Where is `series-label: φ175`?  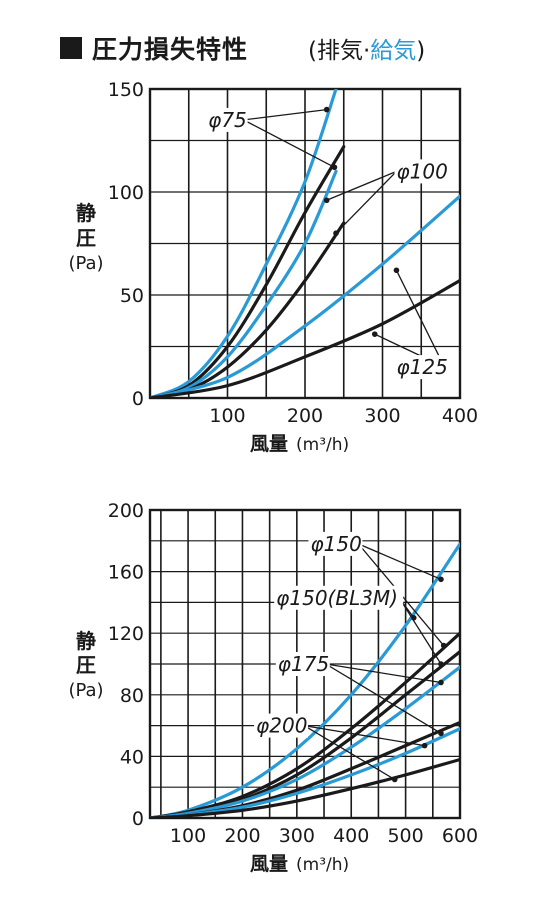 series-label: φ175 is located at coordinates (303, 664).